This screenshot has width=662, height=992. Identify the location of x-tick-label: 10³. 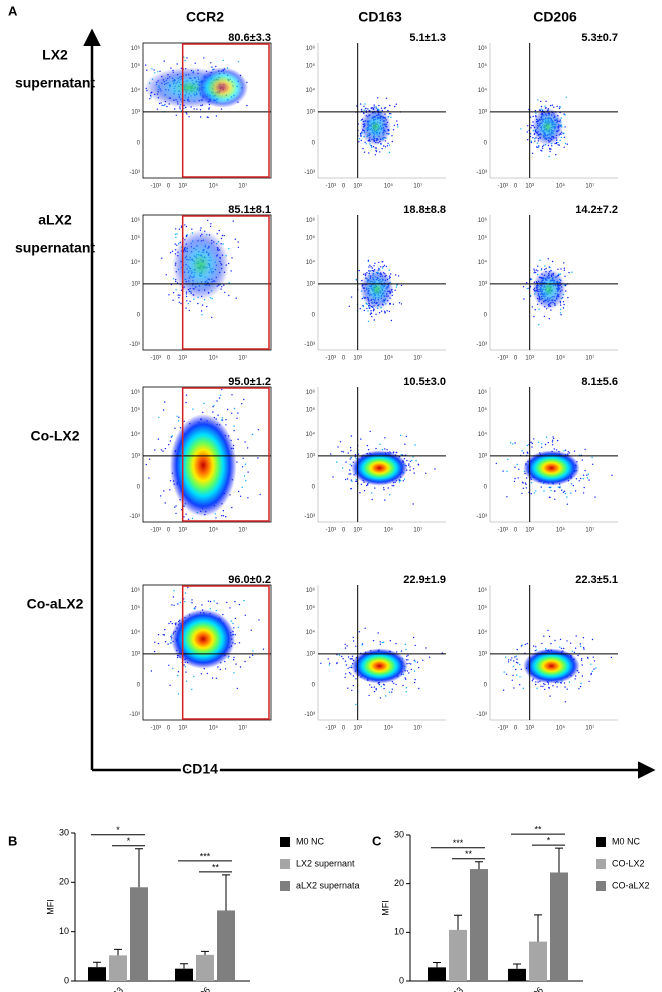
(529, 729).